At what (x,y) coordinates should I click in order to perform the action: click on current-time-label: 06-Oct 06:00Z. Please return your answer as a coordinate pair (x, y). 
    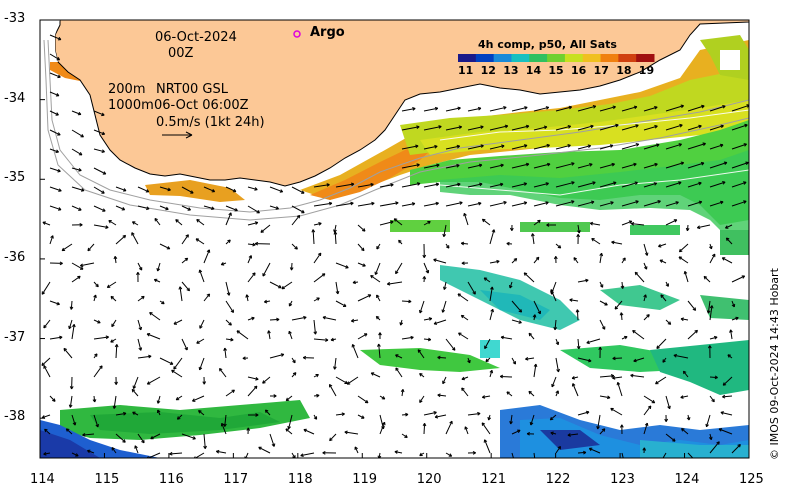
    Looking at the image, I should click on (201, 105).